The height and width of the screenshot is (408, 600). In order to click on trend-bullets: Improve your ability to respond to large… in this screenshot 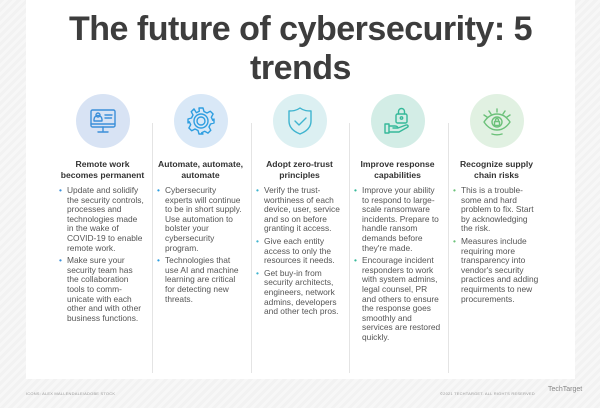, I will do `click(397, 264)`.